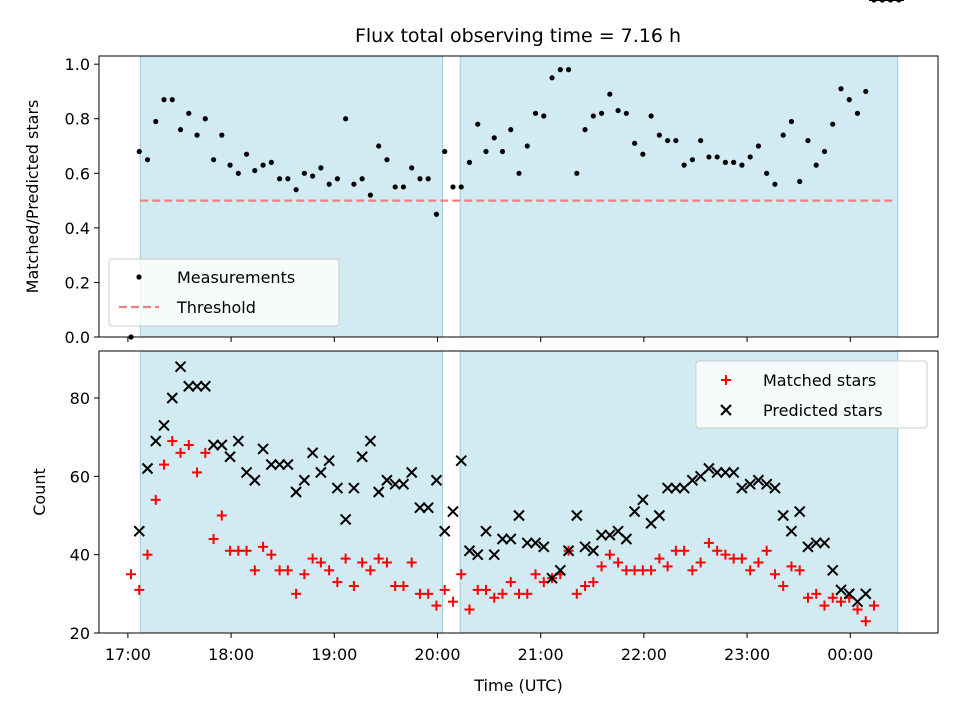  I want to click on top-legend-box, so click(224, 292).